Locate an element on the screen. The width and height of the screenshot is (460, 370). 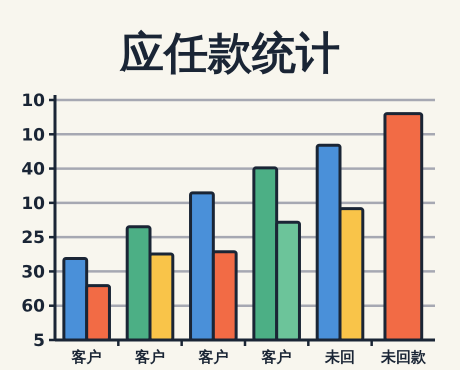
text: 5 is located at coordinates (39, 341).